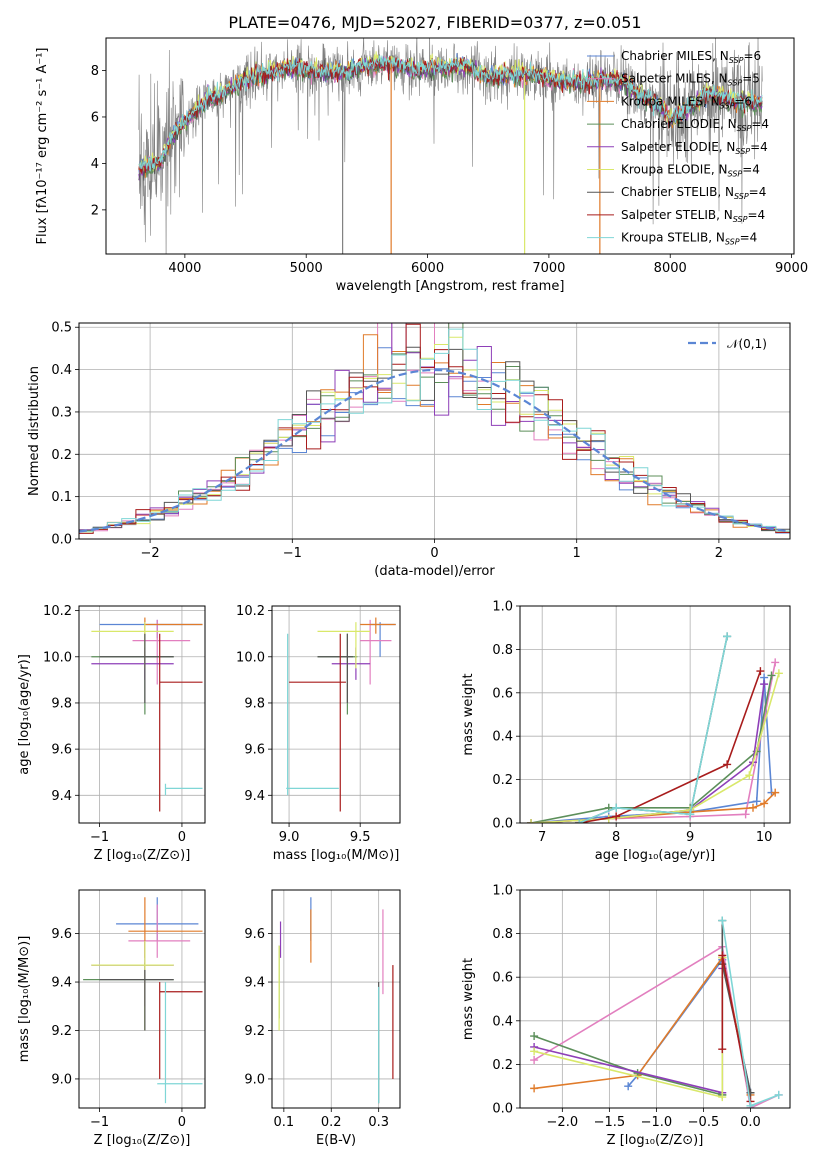 The height and width of the screenshot is (1170, 819). I want to click on x-tick-label: 2, so click(719, 553).